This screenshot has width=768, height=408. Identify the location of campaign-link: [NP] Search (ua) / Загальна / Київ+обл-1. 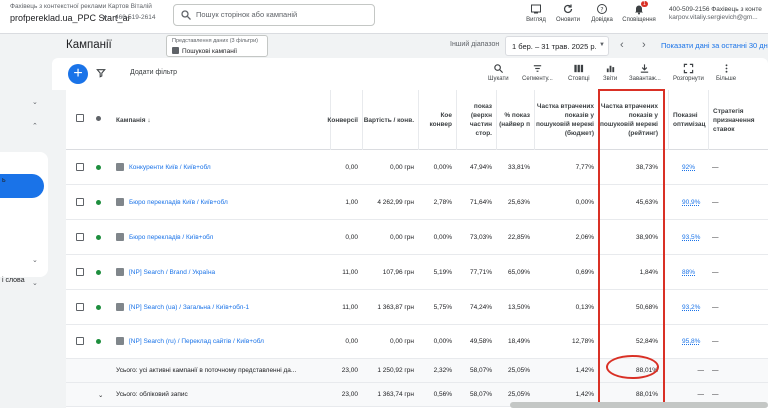
(189, 307).